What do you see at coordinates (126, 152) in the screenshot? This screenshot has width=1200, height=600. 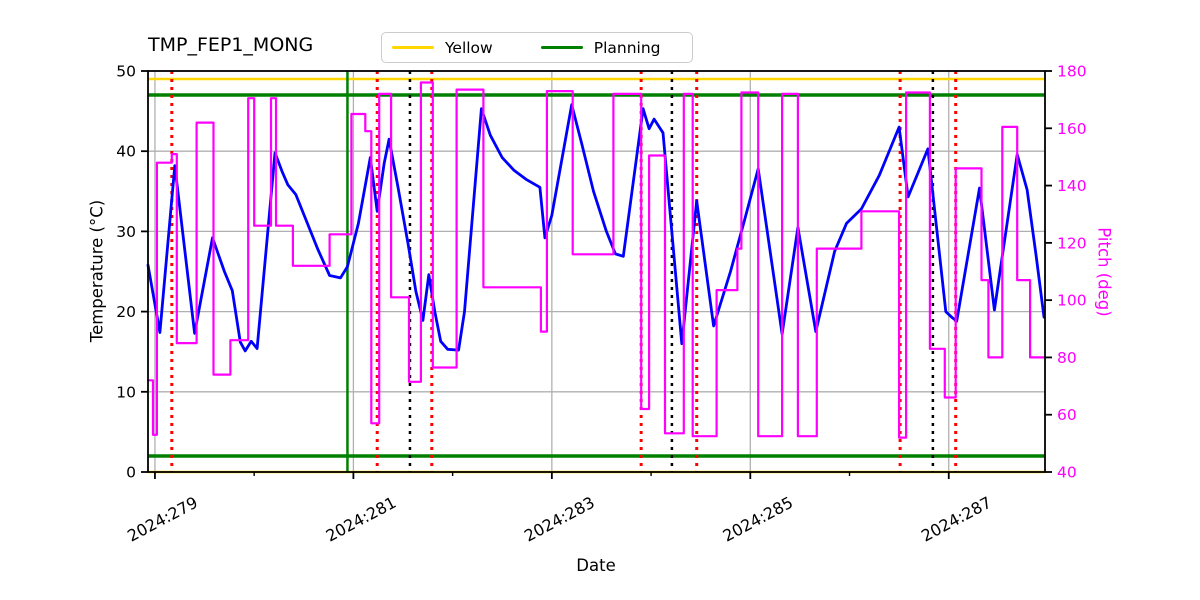 I see `left-tick-label: 40` at bounding box center [126, 152].